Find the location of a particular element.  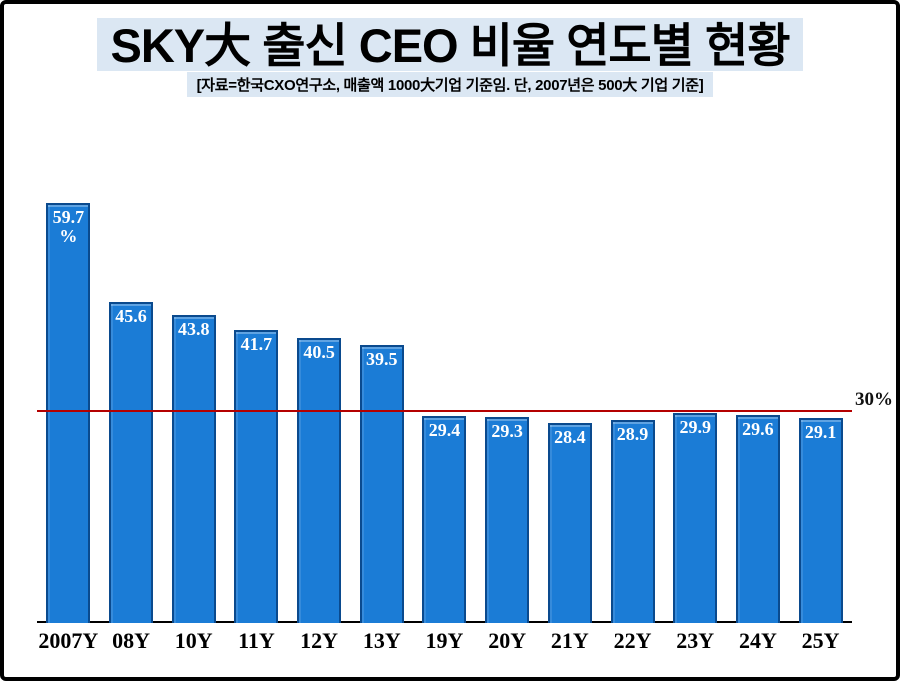

bar-value-label: 29.6 is located at coordinates (758, 428).